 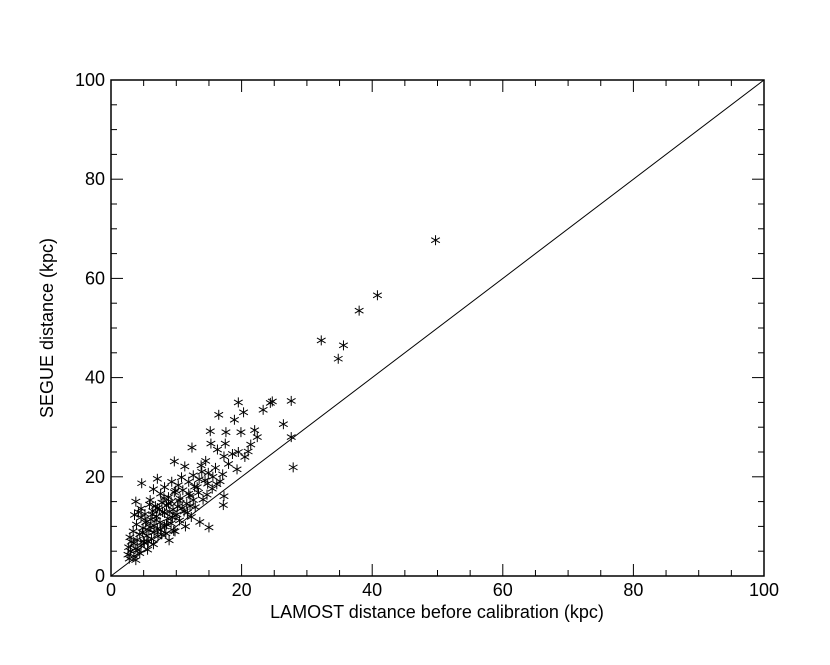 What do you see at coordinates (242, 590) in the screenshot?
I see `x-tick-label: 20` at bounding box center [242, 590].